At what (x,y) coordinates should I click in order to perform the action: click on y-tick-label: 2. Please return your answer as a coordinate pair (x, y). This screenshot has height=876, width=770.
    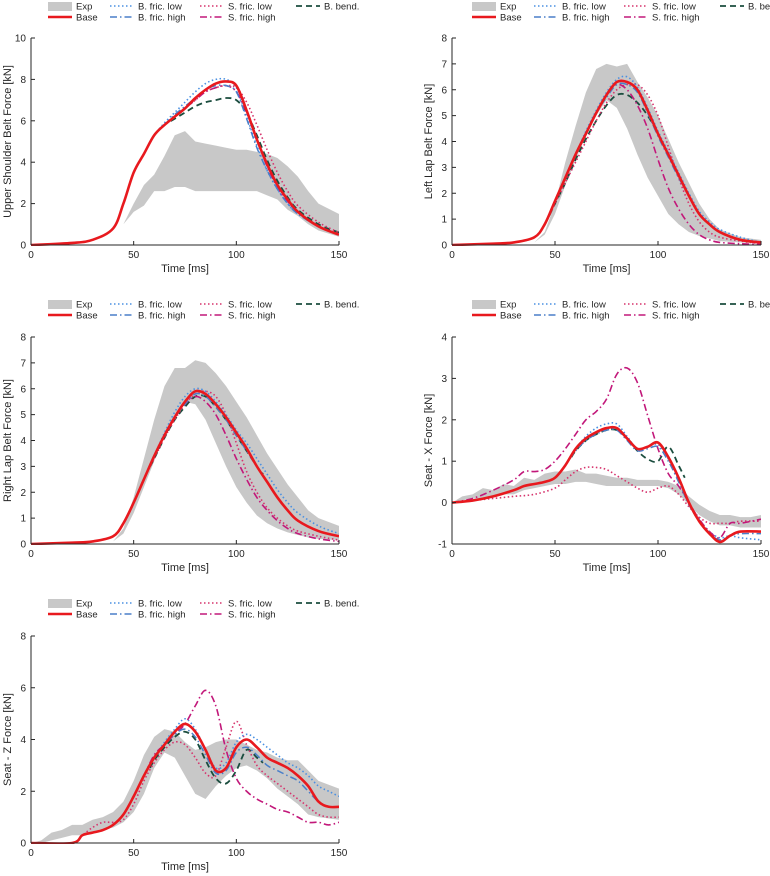
    Looking at the image, I should click on (23, 792).